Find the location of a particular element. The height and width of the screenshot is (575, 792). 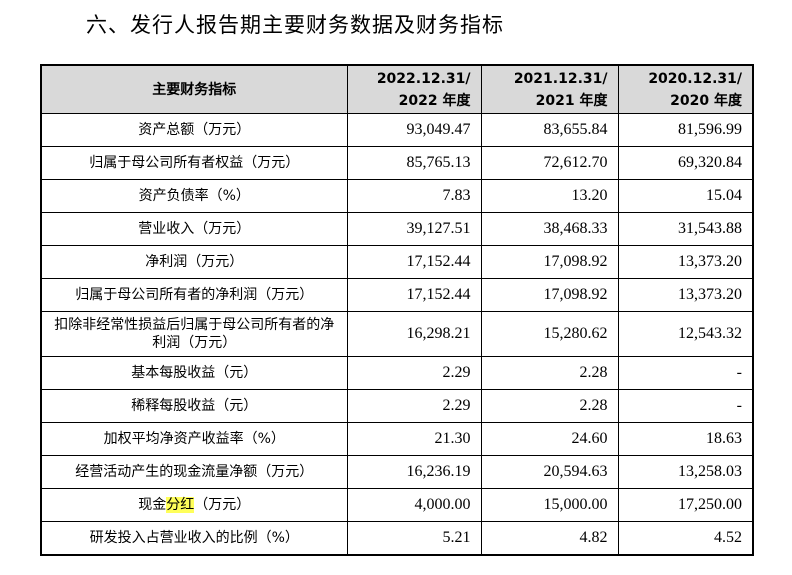

table-row: 现金分红（万元） 4,000.00 15,000.00 17,250.00 is located at coordinates (397, 505).